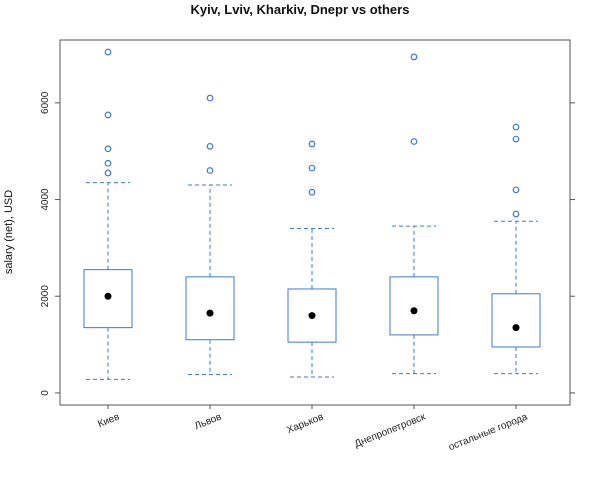 This screenshot has width=600, height=480. Describe the element at coordinates (9, 232) in the screenshot. I see `y-axis-label: salary (net), USD` at that location.